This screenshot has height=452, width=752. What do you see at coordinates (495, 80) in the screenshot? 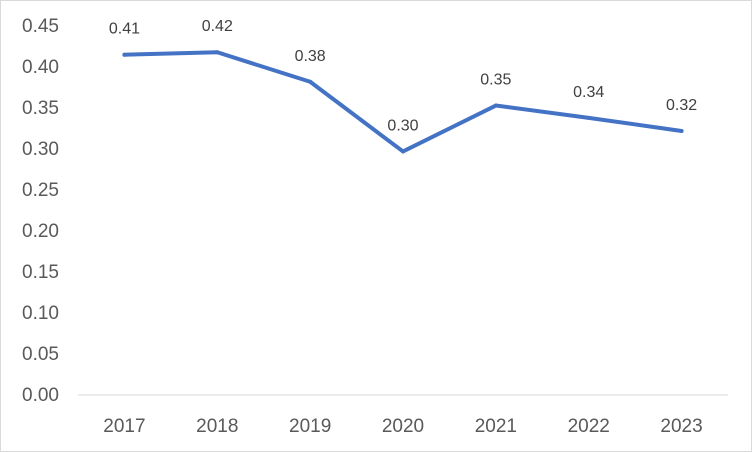
I see `data-label: 0.35` at bounding box center [495, 80].